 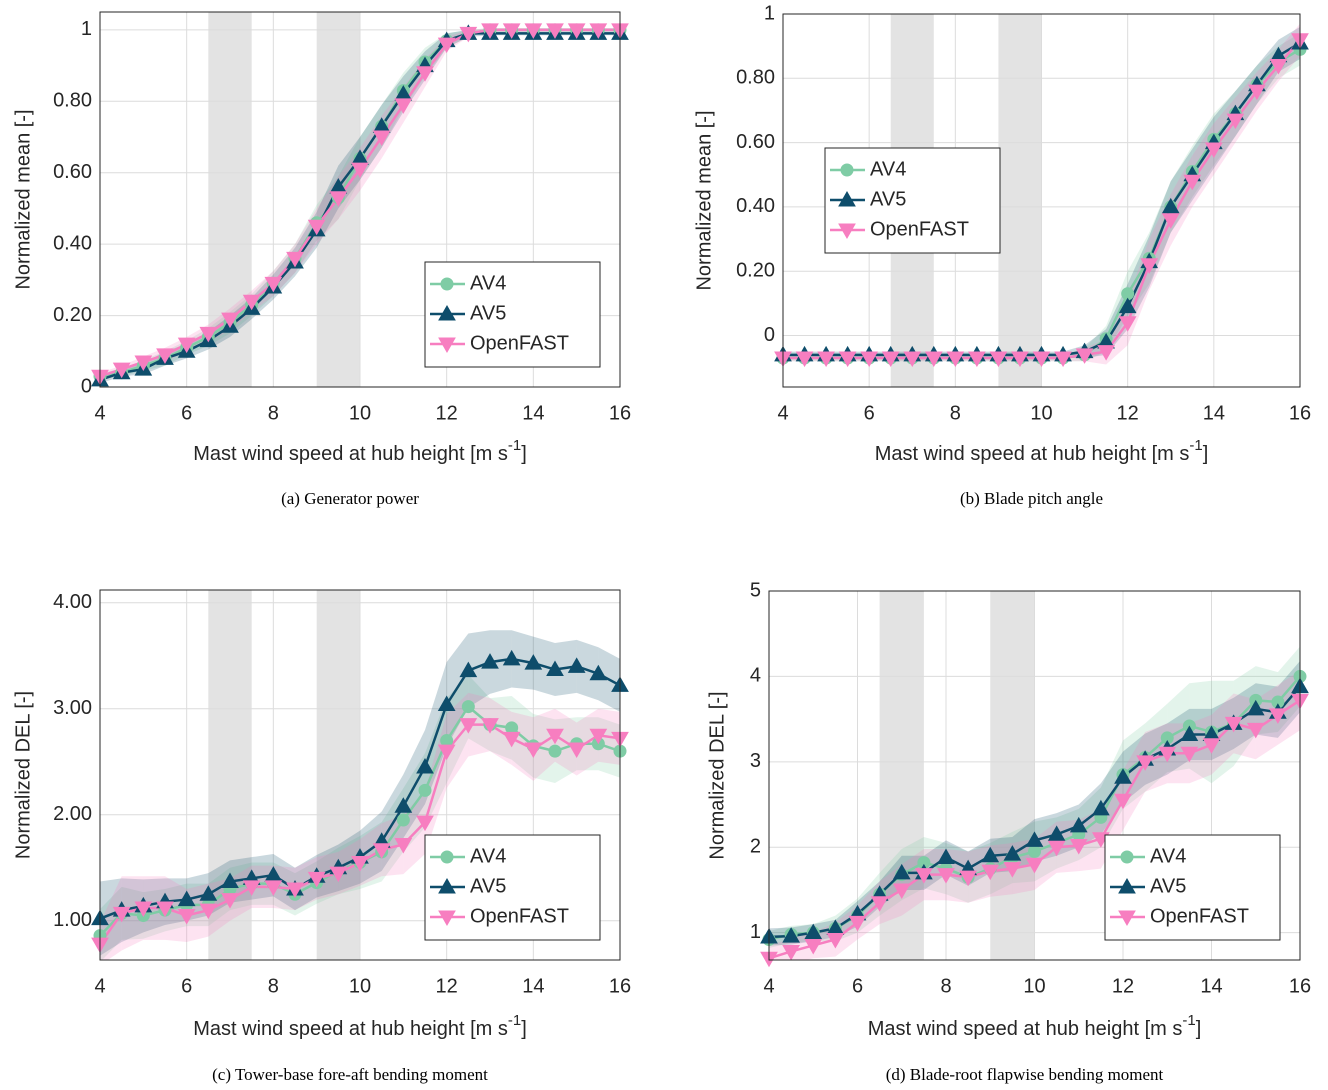 What do you see at coordinates (447, 986) in the screenshot?
I see `x-tick-label: 12` at bounding box center [447, 986].